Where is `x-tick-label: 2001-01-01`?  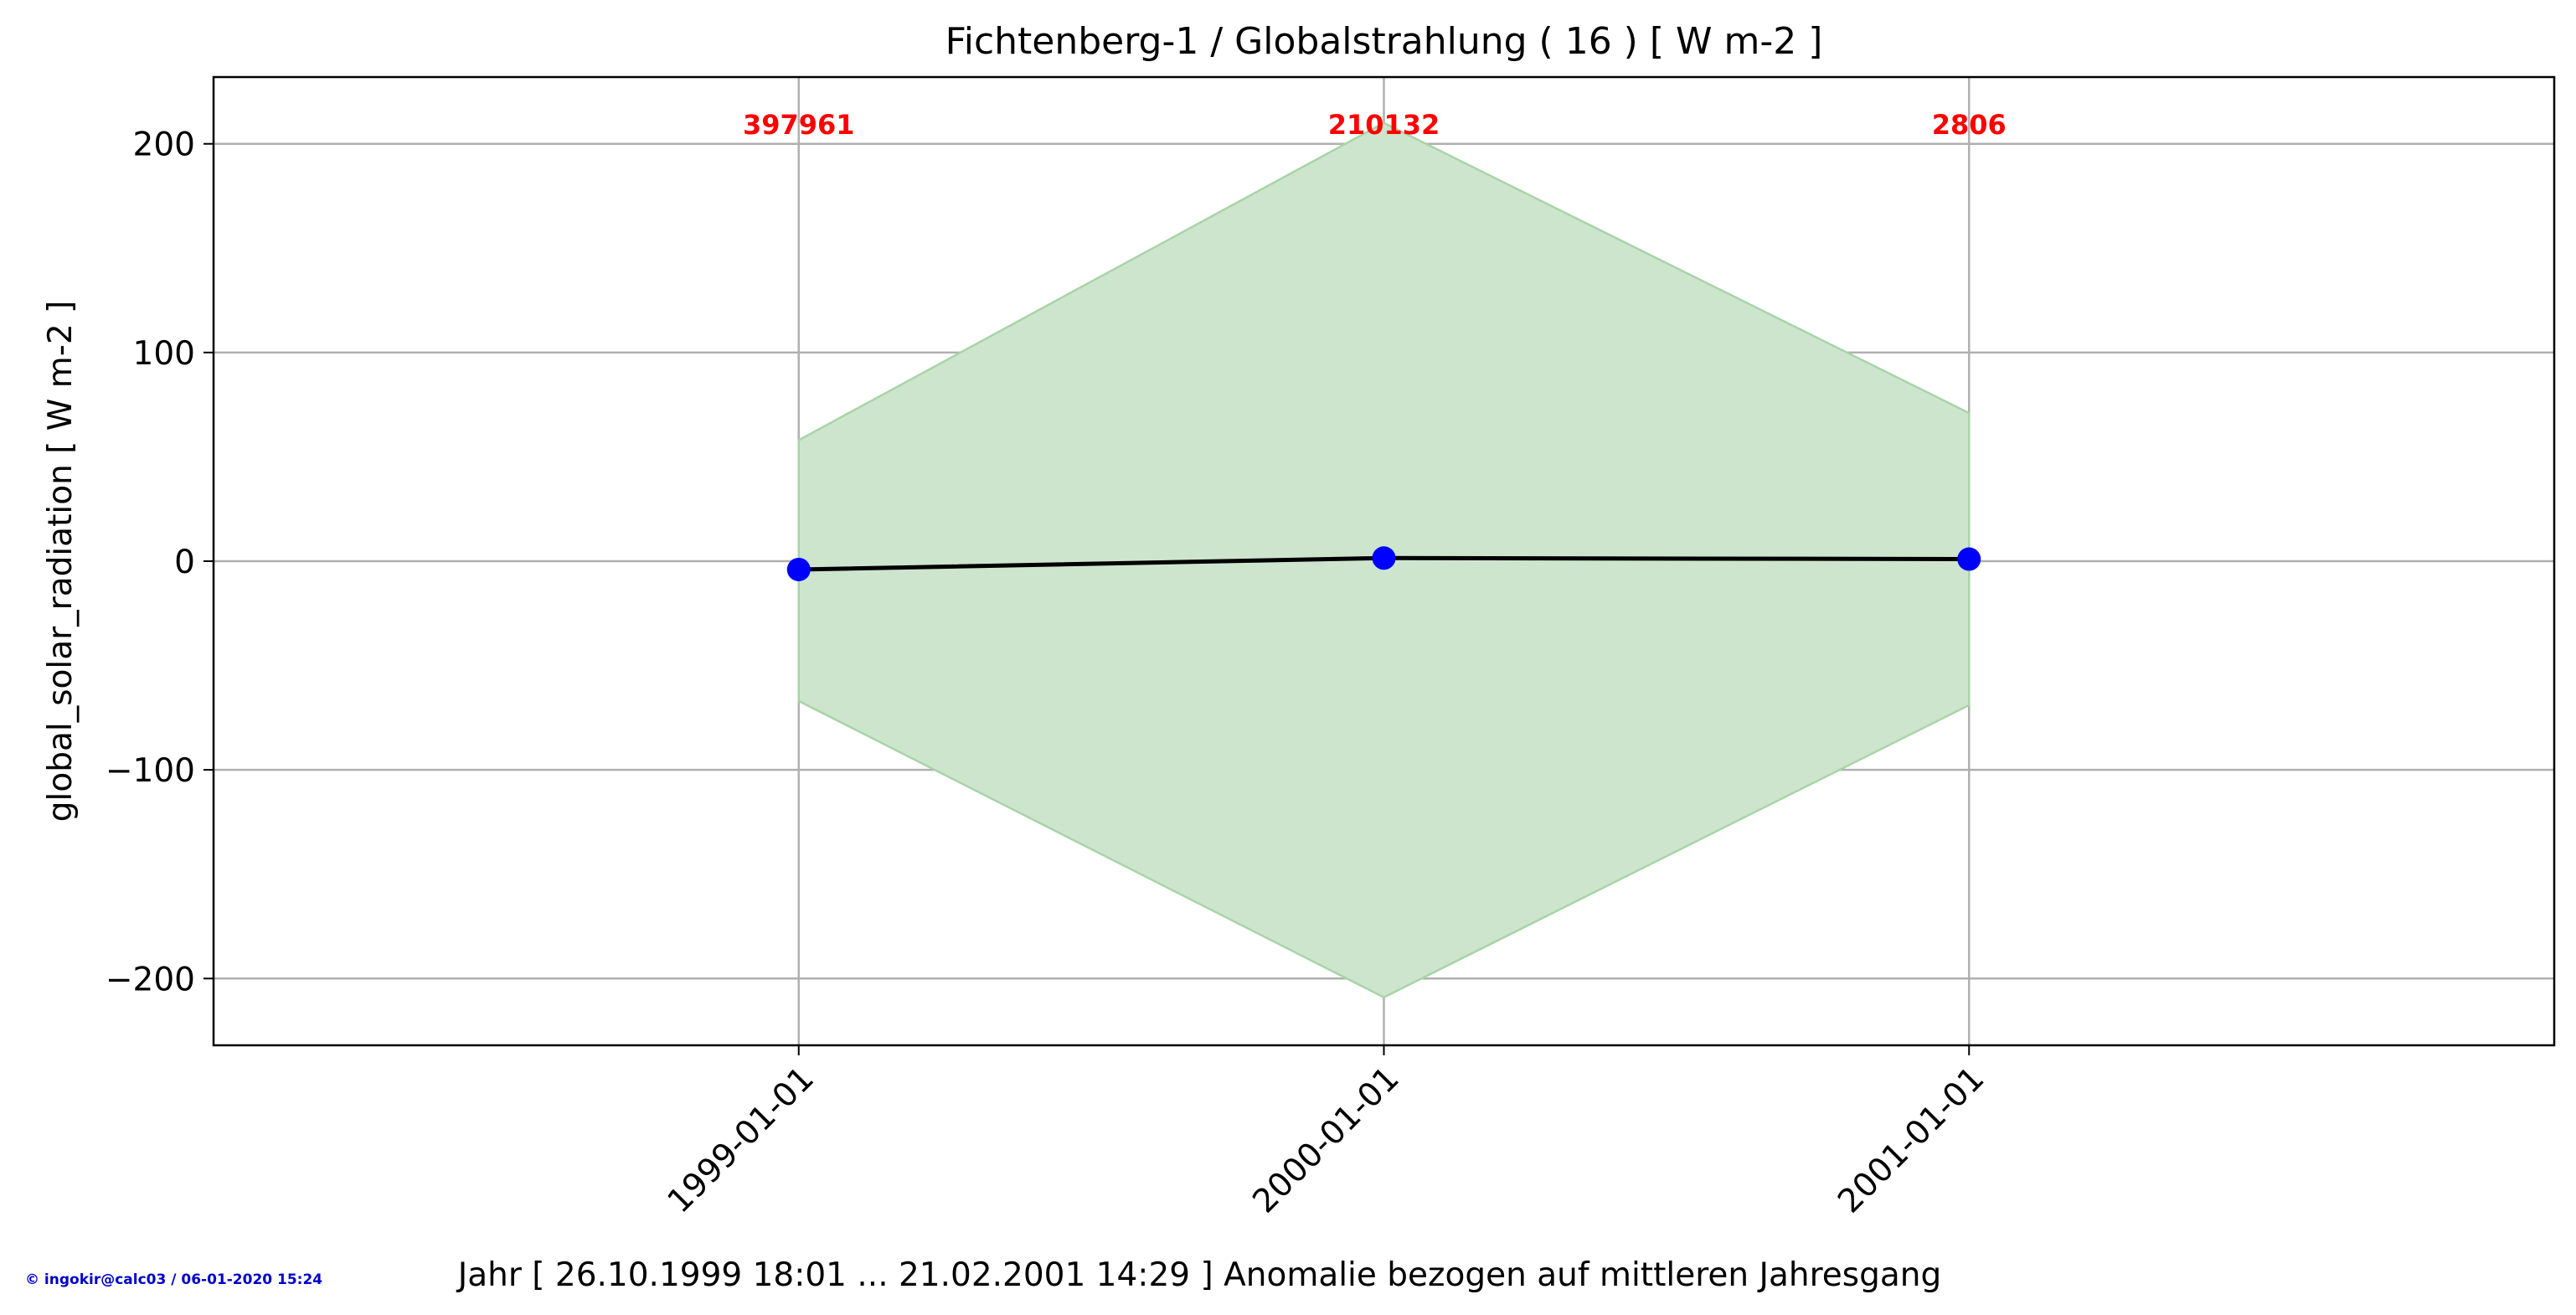
x-tick-label: 2001-01-01 is located at coordinates (1911, 1140).